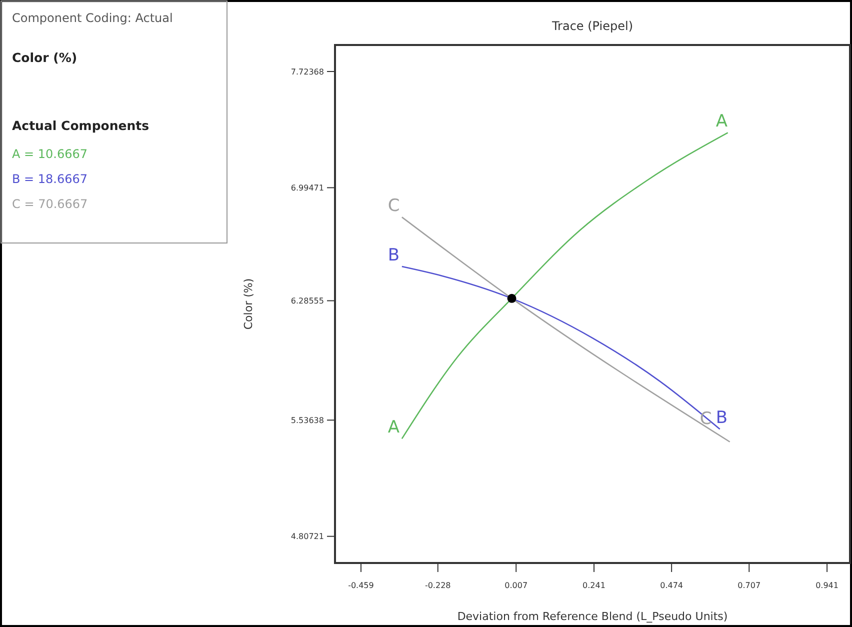 The image size is (852, 627). I want to click on text: C = 70.6667, so click(50, 204).